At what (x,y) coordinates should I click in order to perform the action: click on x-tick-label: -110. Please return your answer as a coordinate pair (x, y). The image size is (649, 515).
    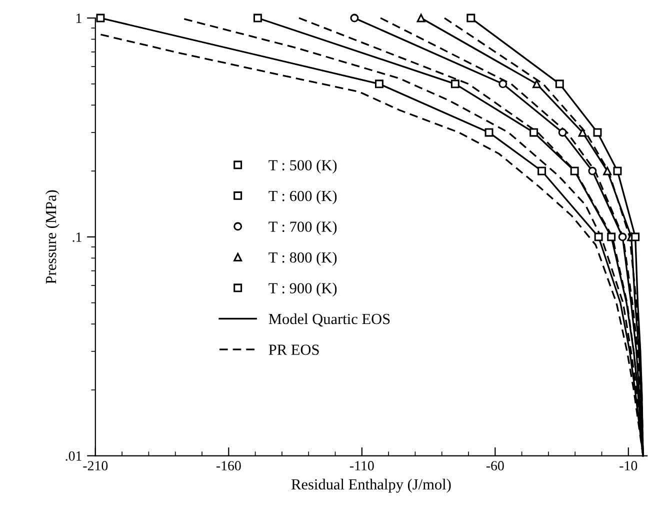
    Looking at the image, I should click on (362, 465).